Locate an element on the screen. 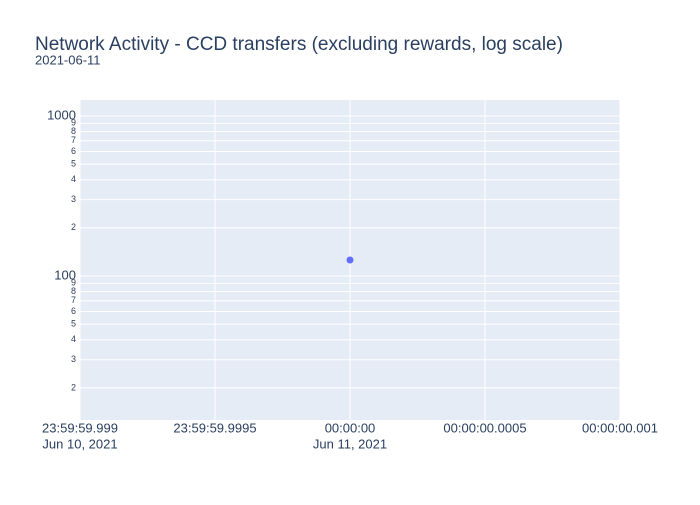  x-tick-label: 00:00:00.001 is located at coordinates (620, 427).